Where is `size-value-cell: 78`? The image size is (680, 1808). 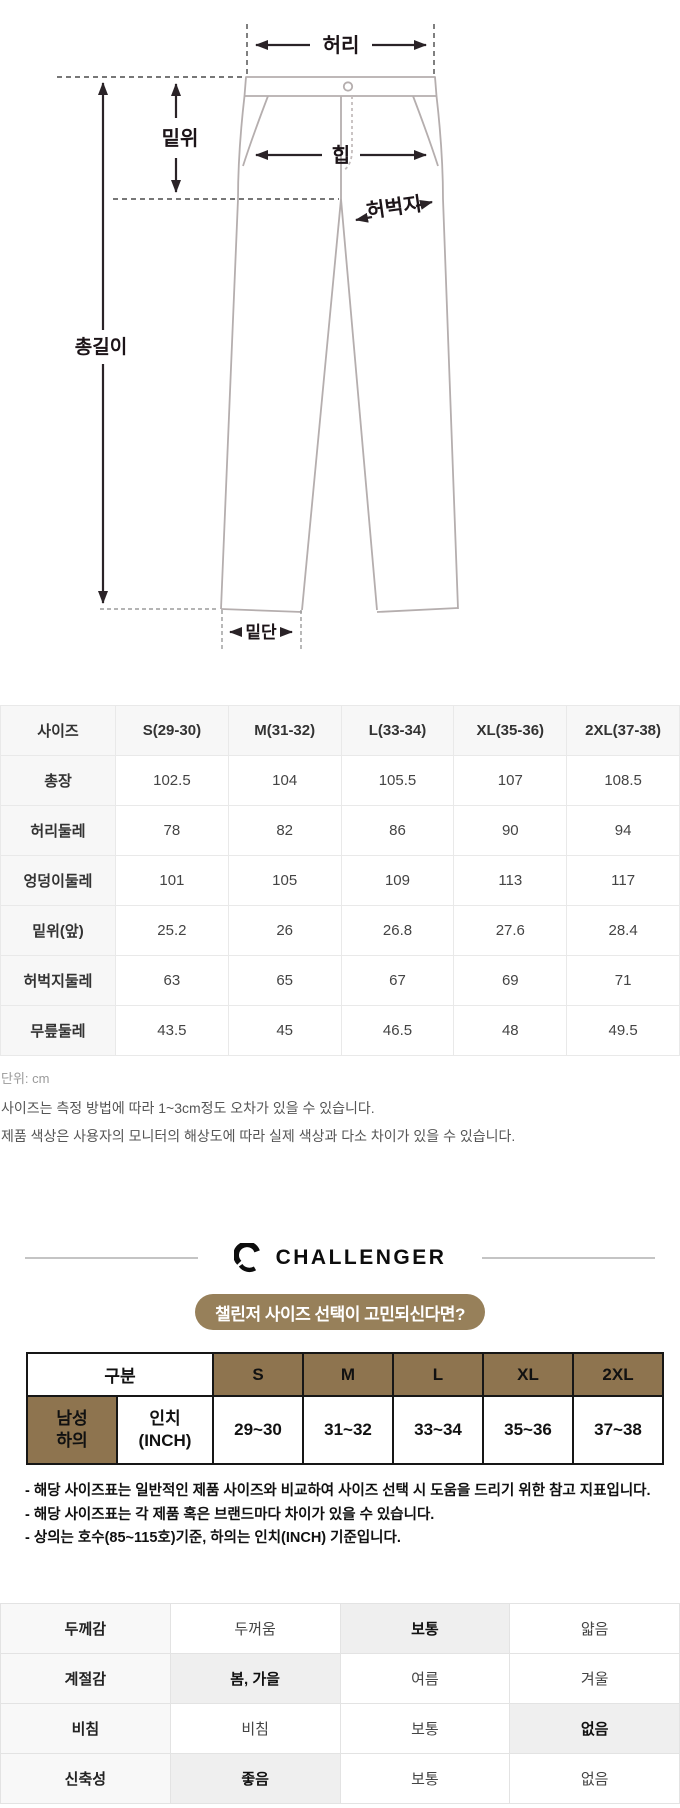
size-value-cell: 78 is located at coordinates (172, 830).